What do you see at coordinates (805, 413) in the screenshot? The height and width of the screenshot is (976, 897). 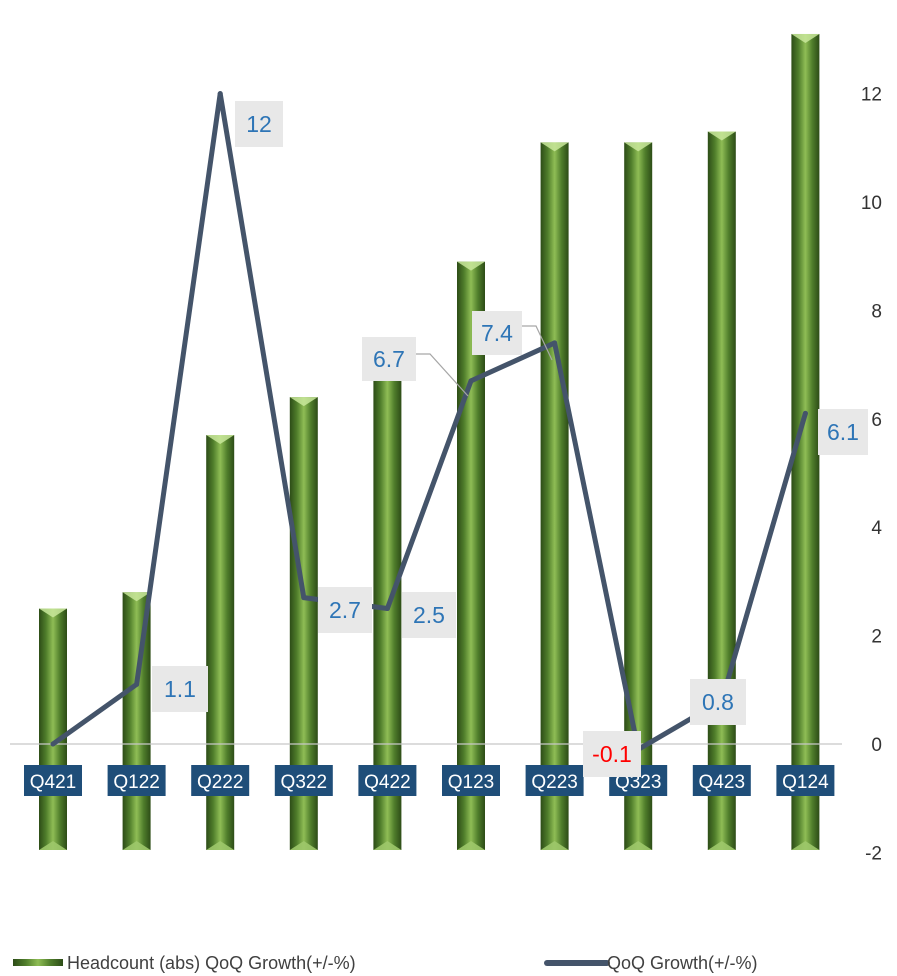 I see `line-point-Q124` at bounding box center [805, 413].